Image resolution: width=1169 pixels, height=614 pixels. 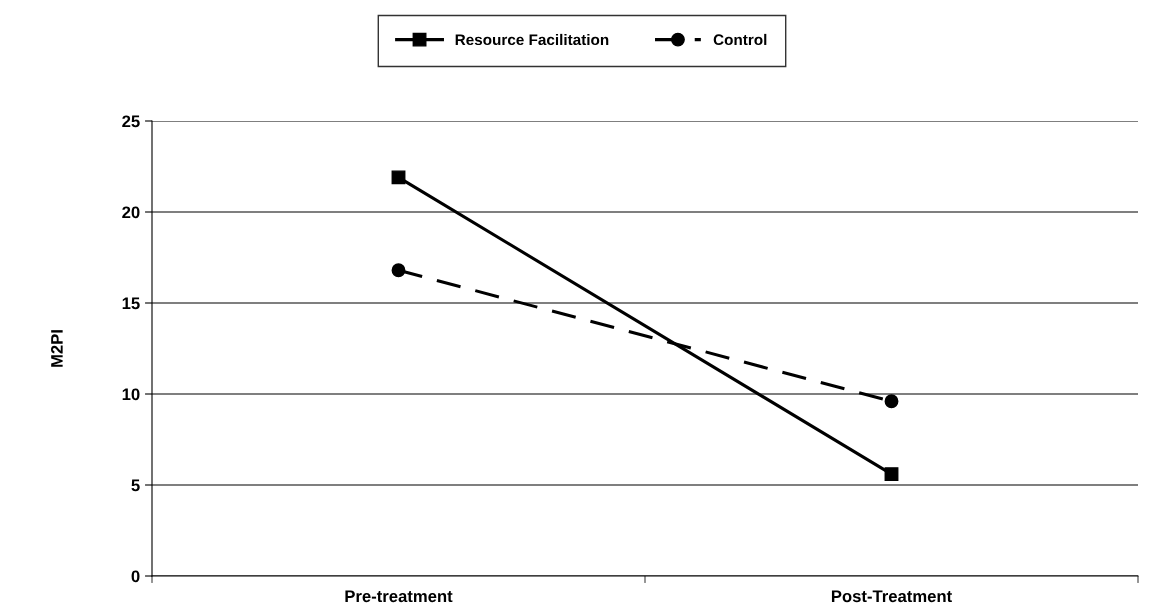 What do you see at coordinates (131, 303) in the screenshot?
I see `y-tick-label: 15` at bounding box center [131, 303].